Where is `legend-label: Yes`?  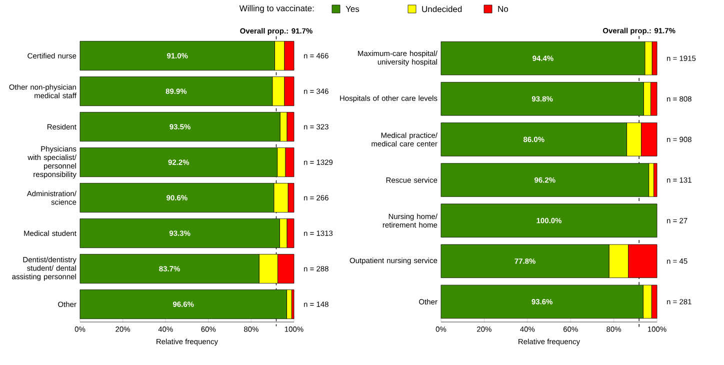 legend-label: Yes is located at coordinates (353, 9).